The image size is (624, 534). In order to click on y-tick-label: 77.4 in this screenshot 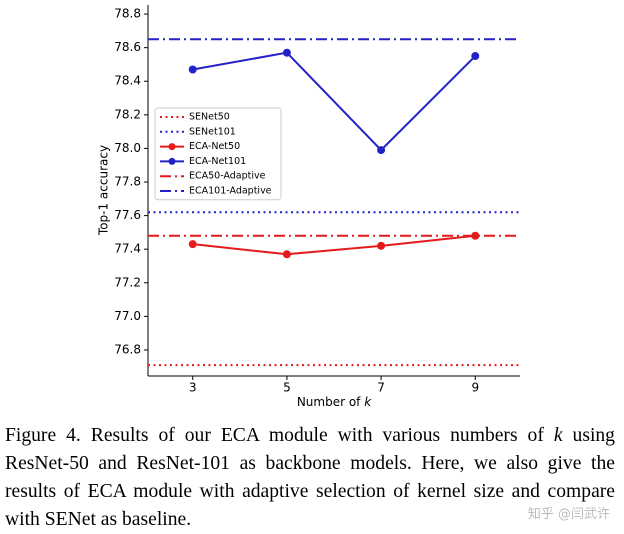, I will do `click(127, 249)`.